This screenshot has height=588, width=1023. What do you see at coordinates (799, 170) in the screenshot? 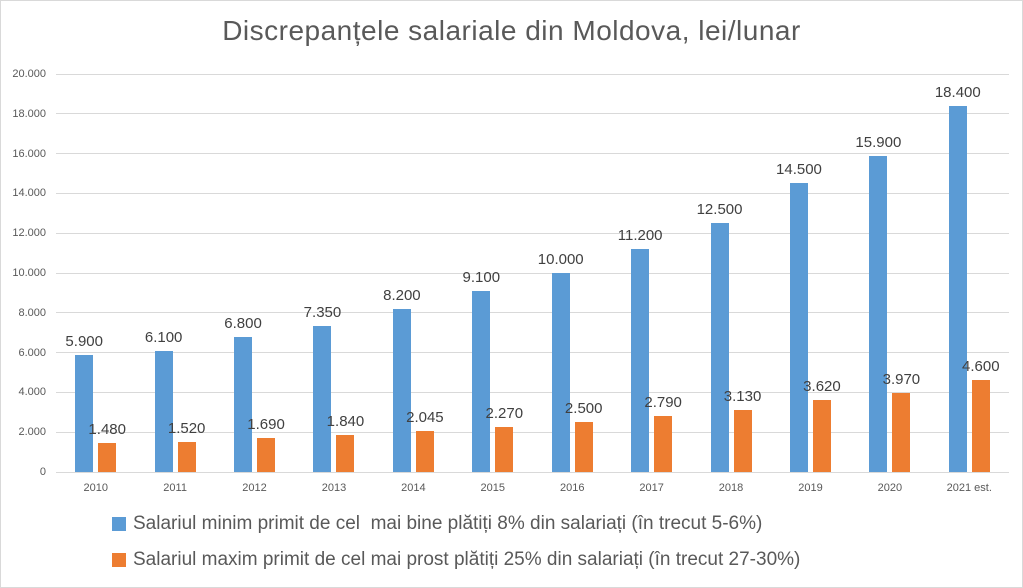
I see `data-label: 14.500` at bounding box center [799, 170].